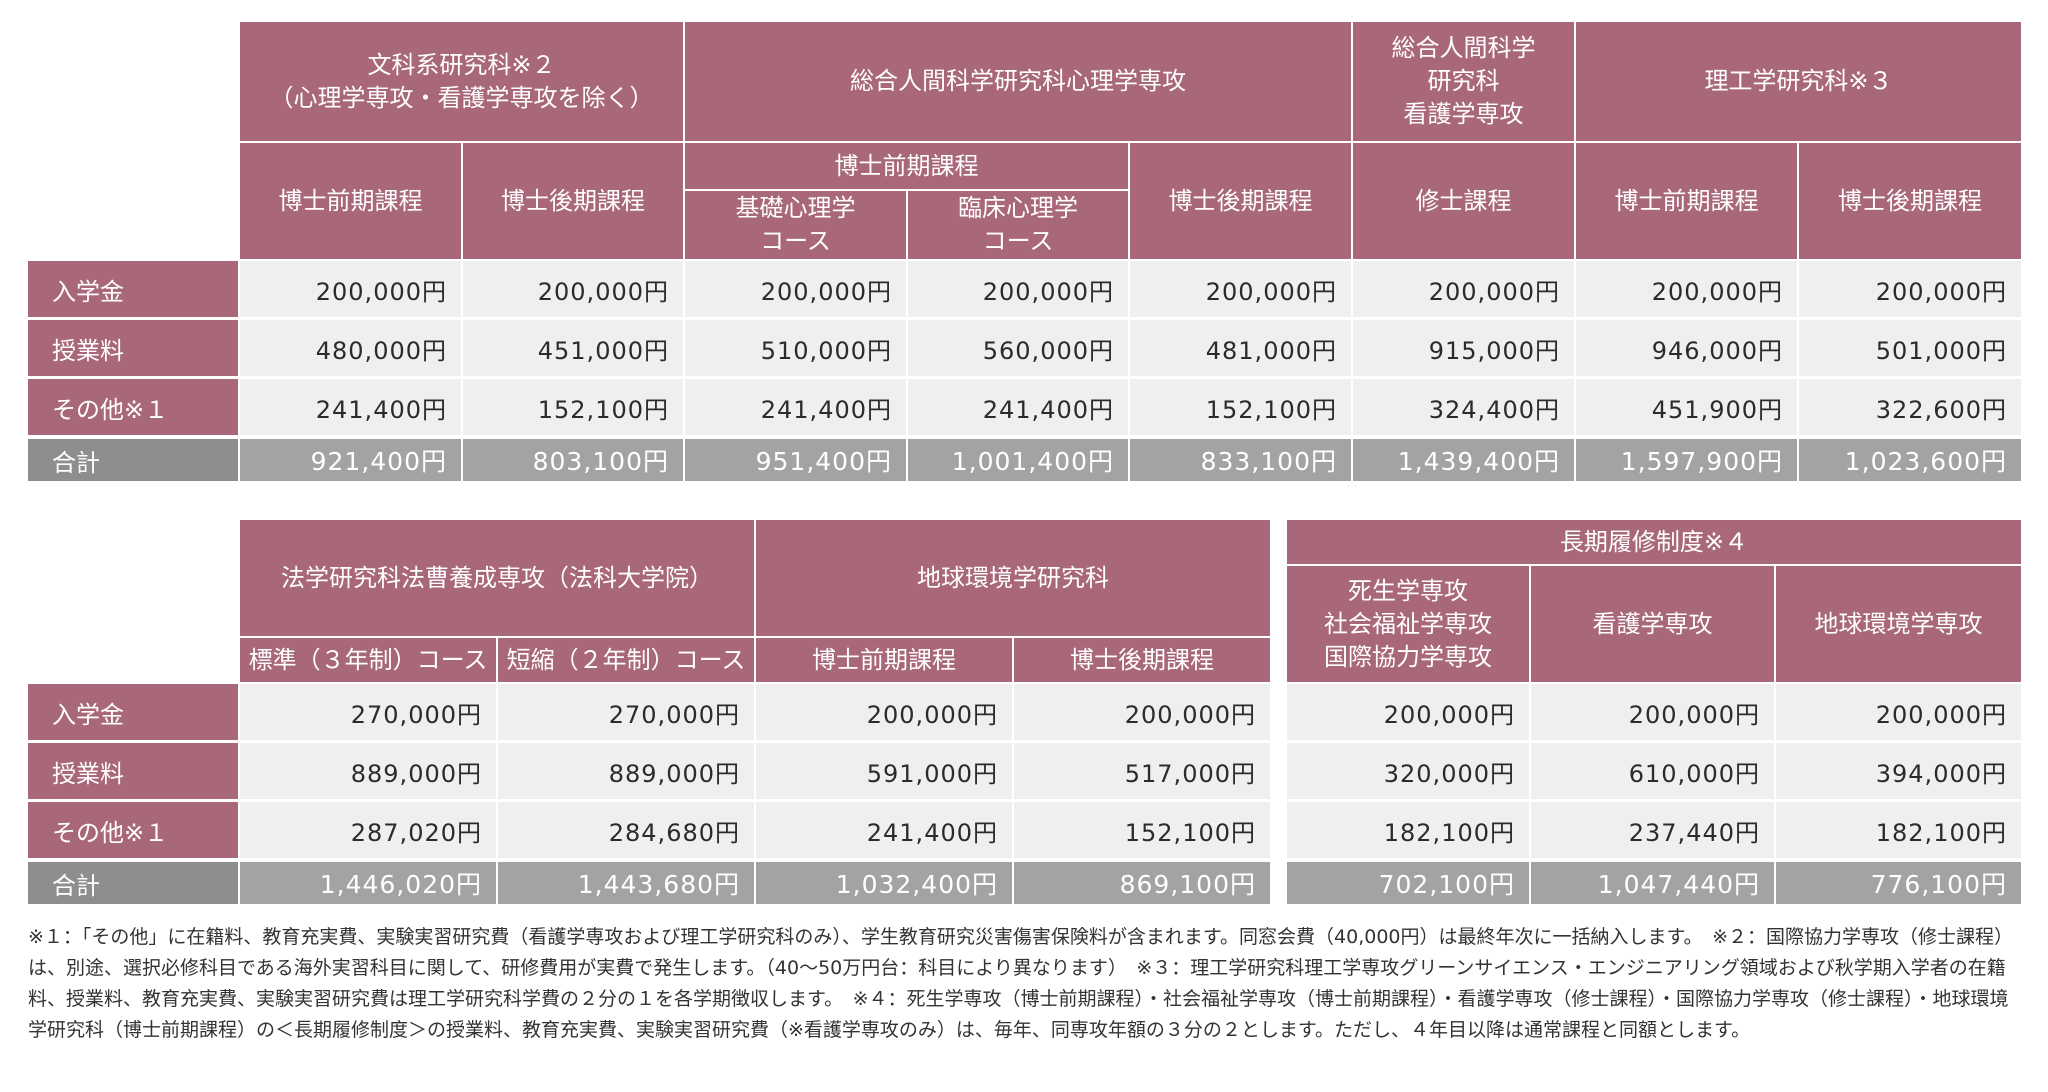 This screenshot has height=1092, width=2048. I want to click on fee-cell: 322,600円, so click(1910, 407).